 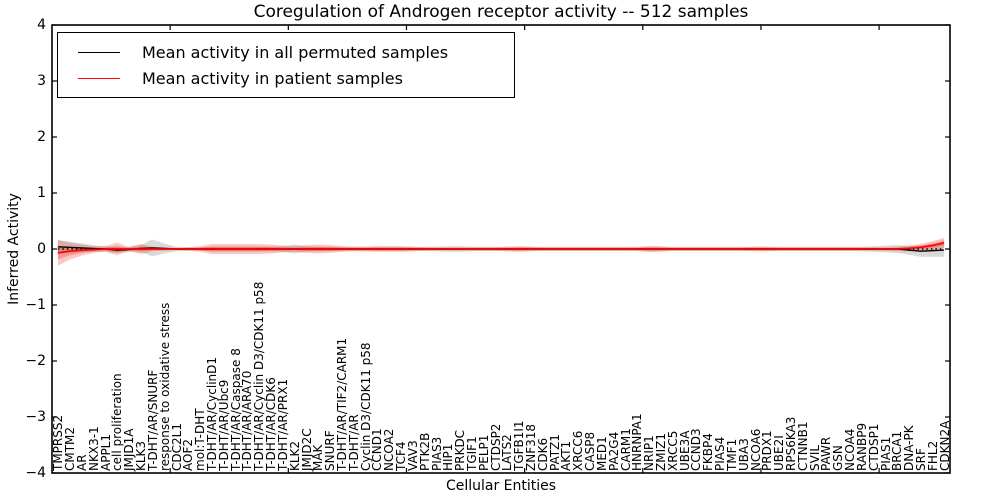 What do you see at coordinates (353, 442) in the screenshot?
I see `x-tick-label: T-DHT/AR` at bounding box center [353, 442].